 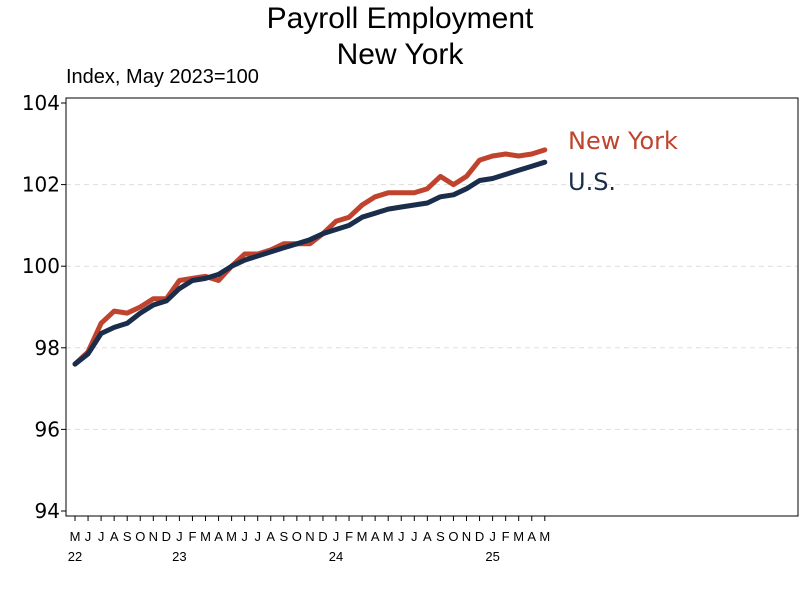 What do you see at coordinates (336, 556) in the screenshot?
I see `x-year-label: 24` at bounding box center [336, 556].